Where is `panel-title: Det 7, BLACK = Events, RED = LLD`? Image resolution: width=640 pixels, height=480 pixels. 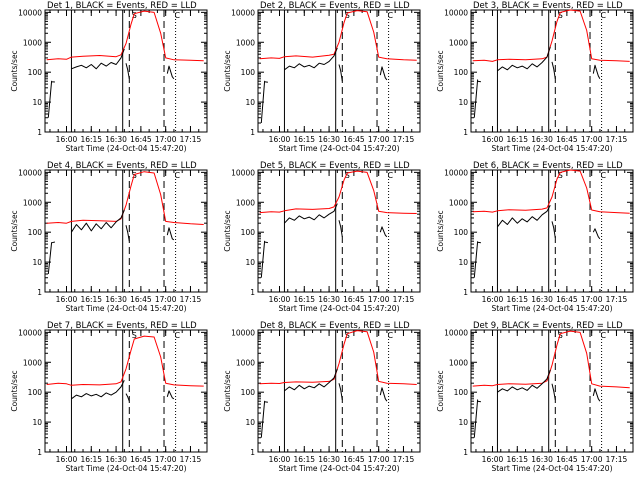 panel-title: Det 7, BLACK = Events, RED = LLD is located at coordinates (122, 326).